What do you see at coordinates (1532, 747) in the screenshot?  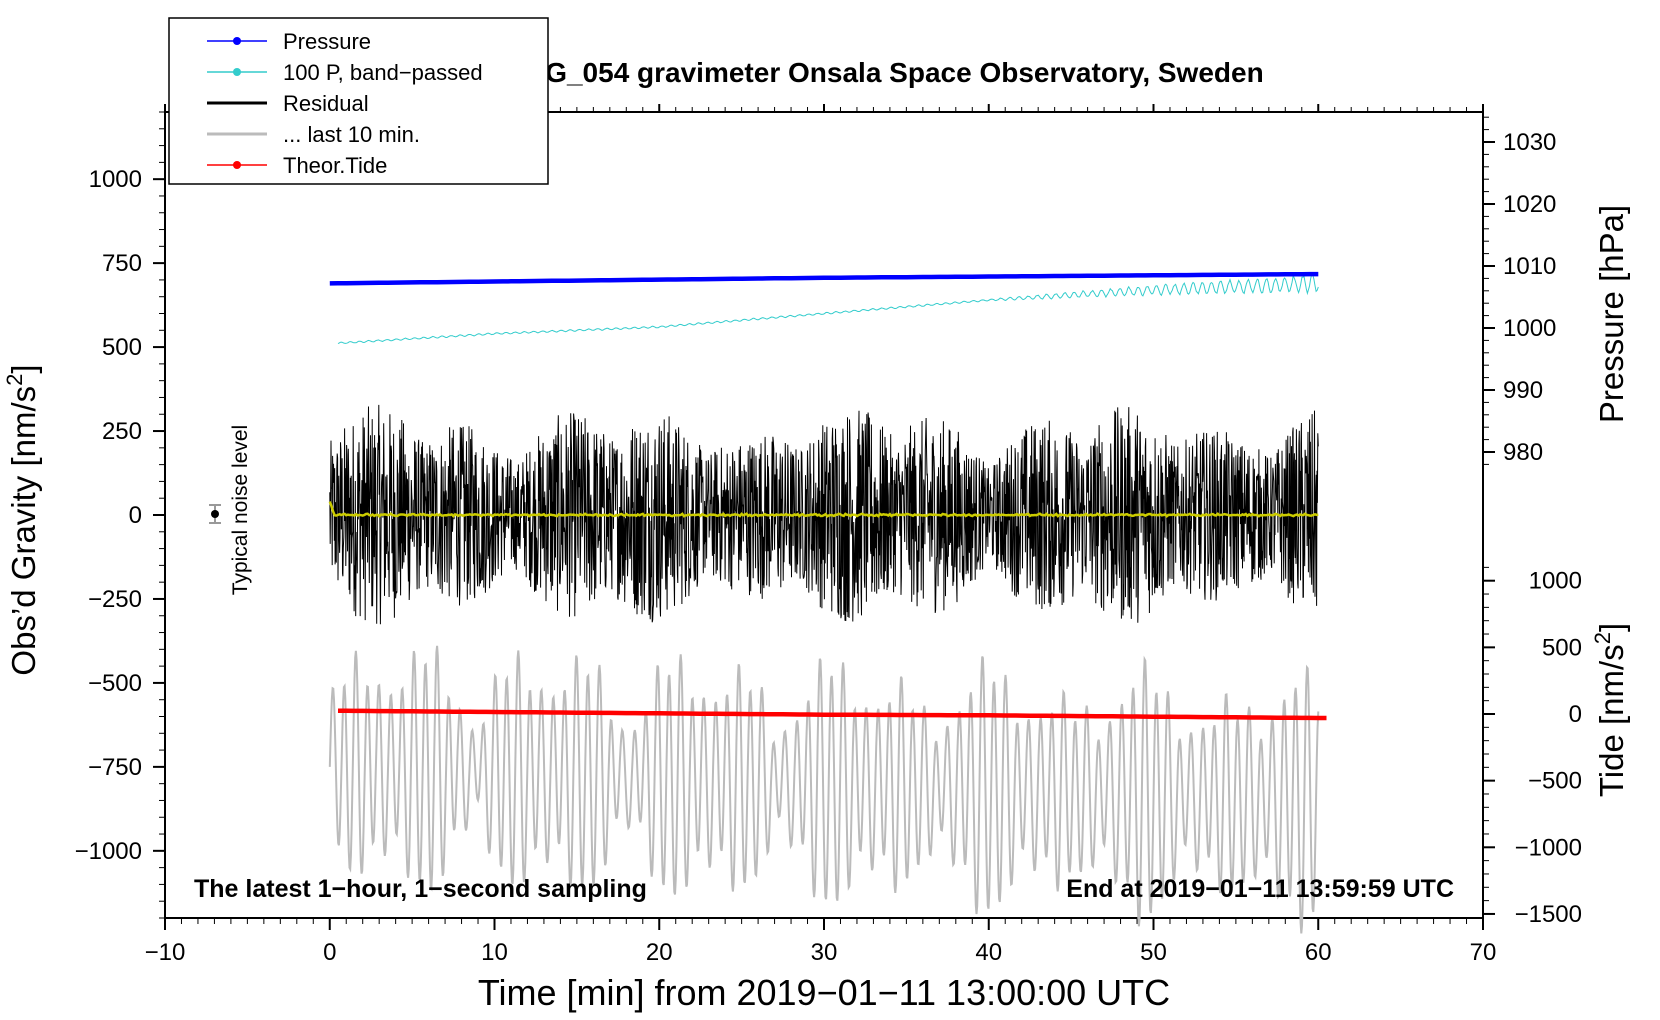 I see `y-axis-tide: 1000 500 0 −500 −1000 −1500` at bounding box center [1532, 747].